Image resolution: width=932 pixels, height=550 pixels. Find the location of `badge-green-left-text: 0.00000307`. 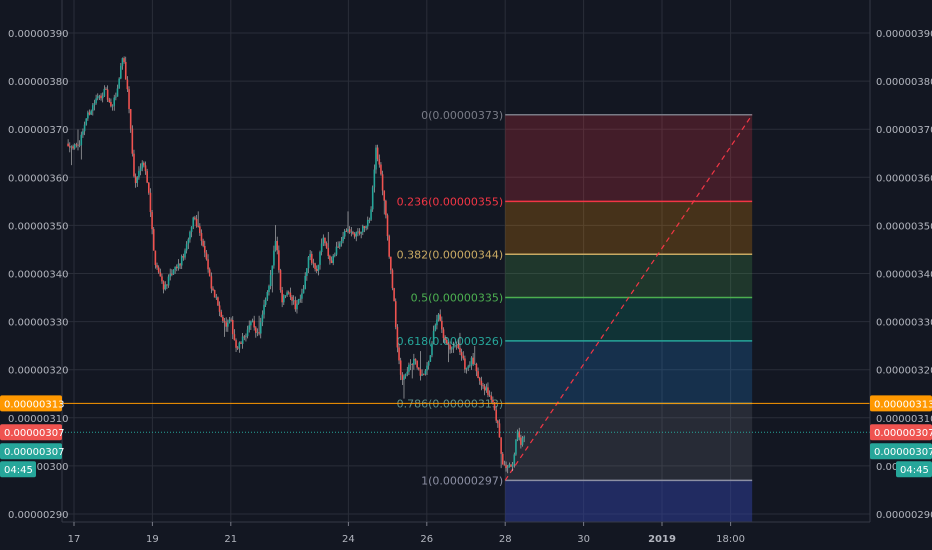

badge-green-left-text: 0.00000307 is located at coordinates (34, 452).